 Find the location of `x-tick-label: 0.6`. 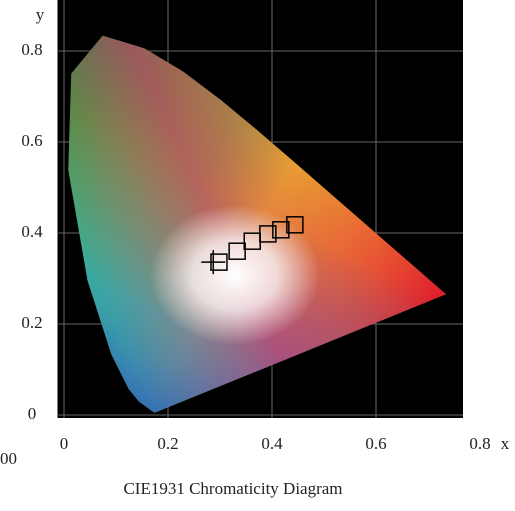

x-tick-label: 0.6 is located at coordinates (375, 443).